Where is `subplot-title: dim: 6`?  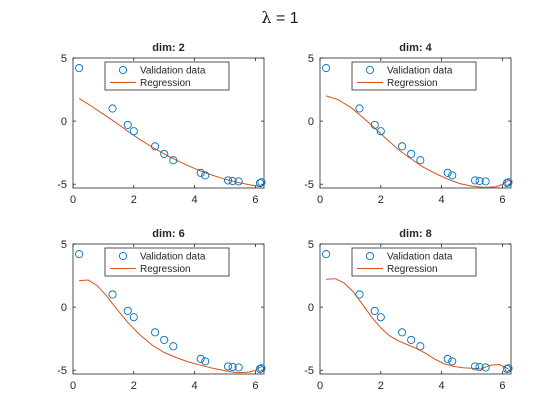 subplot-title: dim: 6 is located at coordinates (168, 234).